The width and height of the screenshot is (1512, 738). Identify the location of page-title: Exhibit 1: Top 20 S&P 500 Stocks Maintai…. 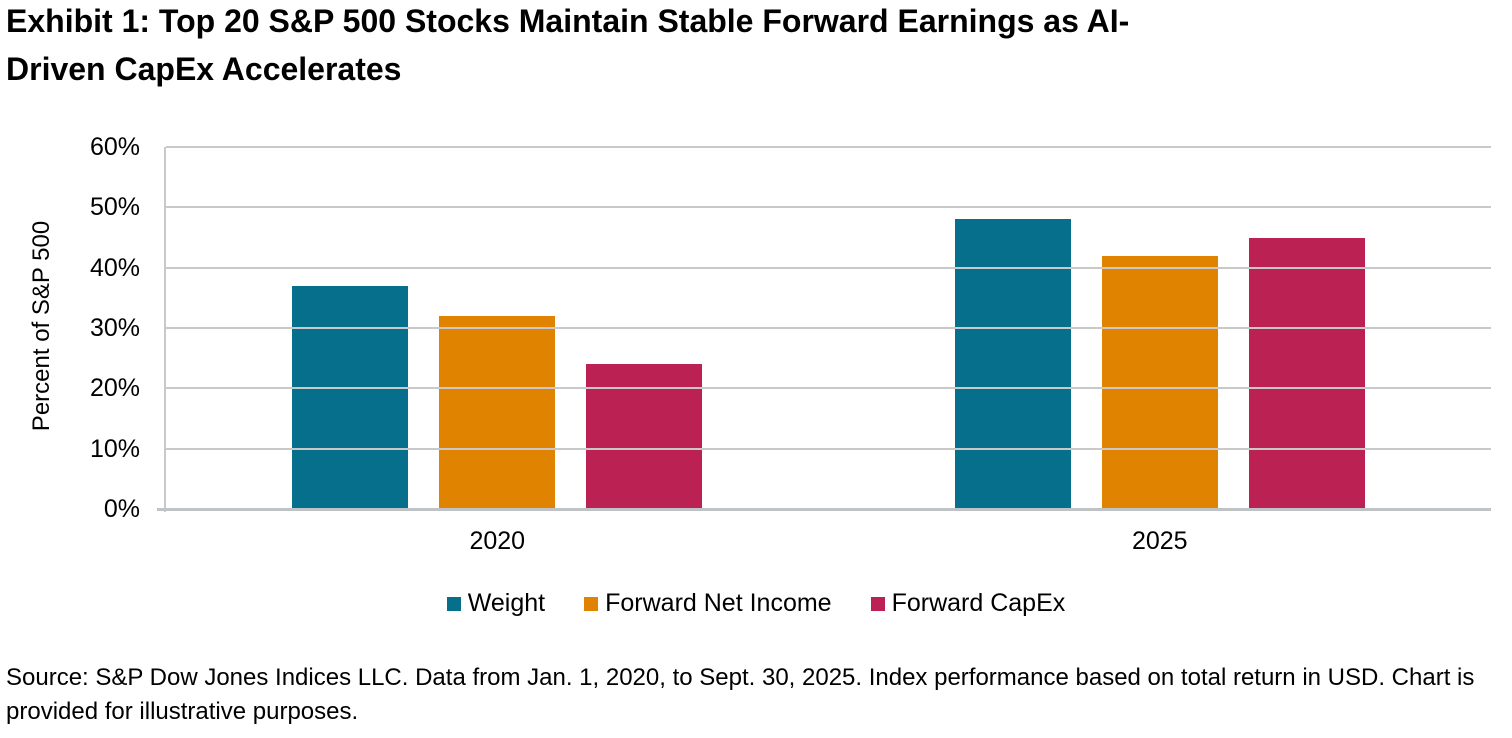
(567, 46).